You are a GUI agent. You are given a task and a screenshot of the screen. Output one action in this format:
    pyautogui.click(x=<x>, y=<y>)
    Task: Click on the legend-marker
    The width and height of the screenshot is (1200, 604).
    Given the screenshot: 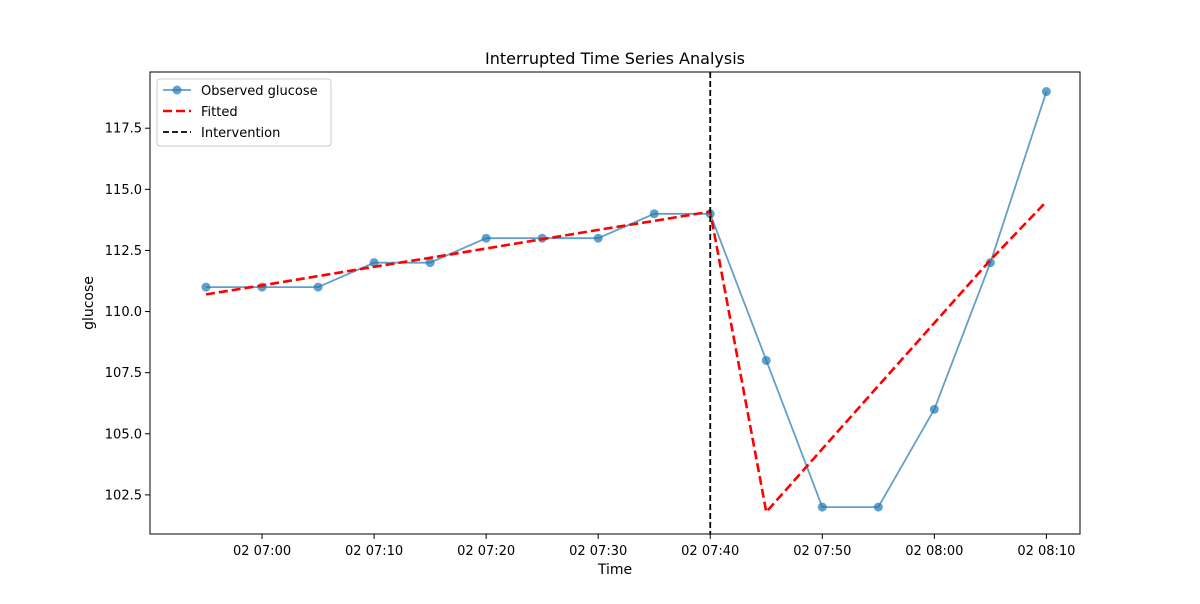 What is the action you would take?
    pyautogui.click(x=177, y=90)
    